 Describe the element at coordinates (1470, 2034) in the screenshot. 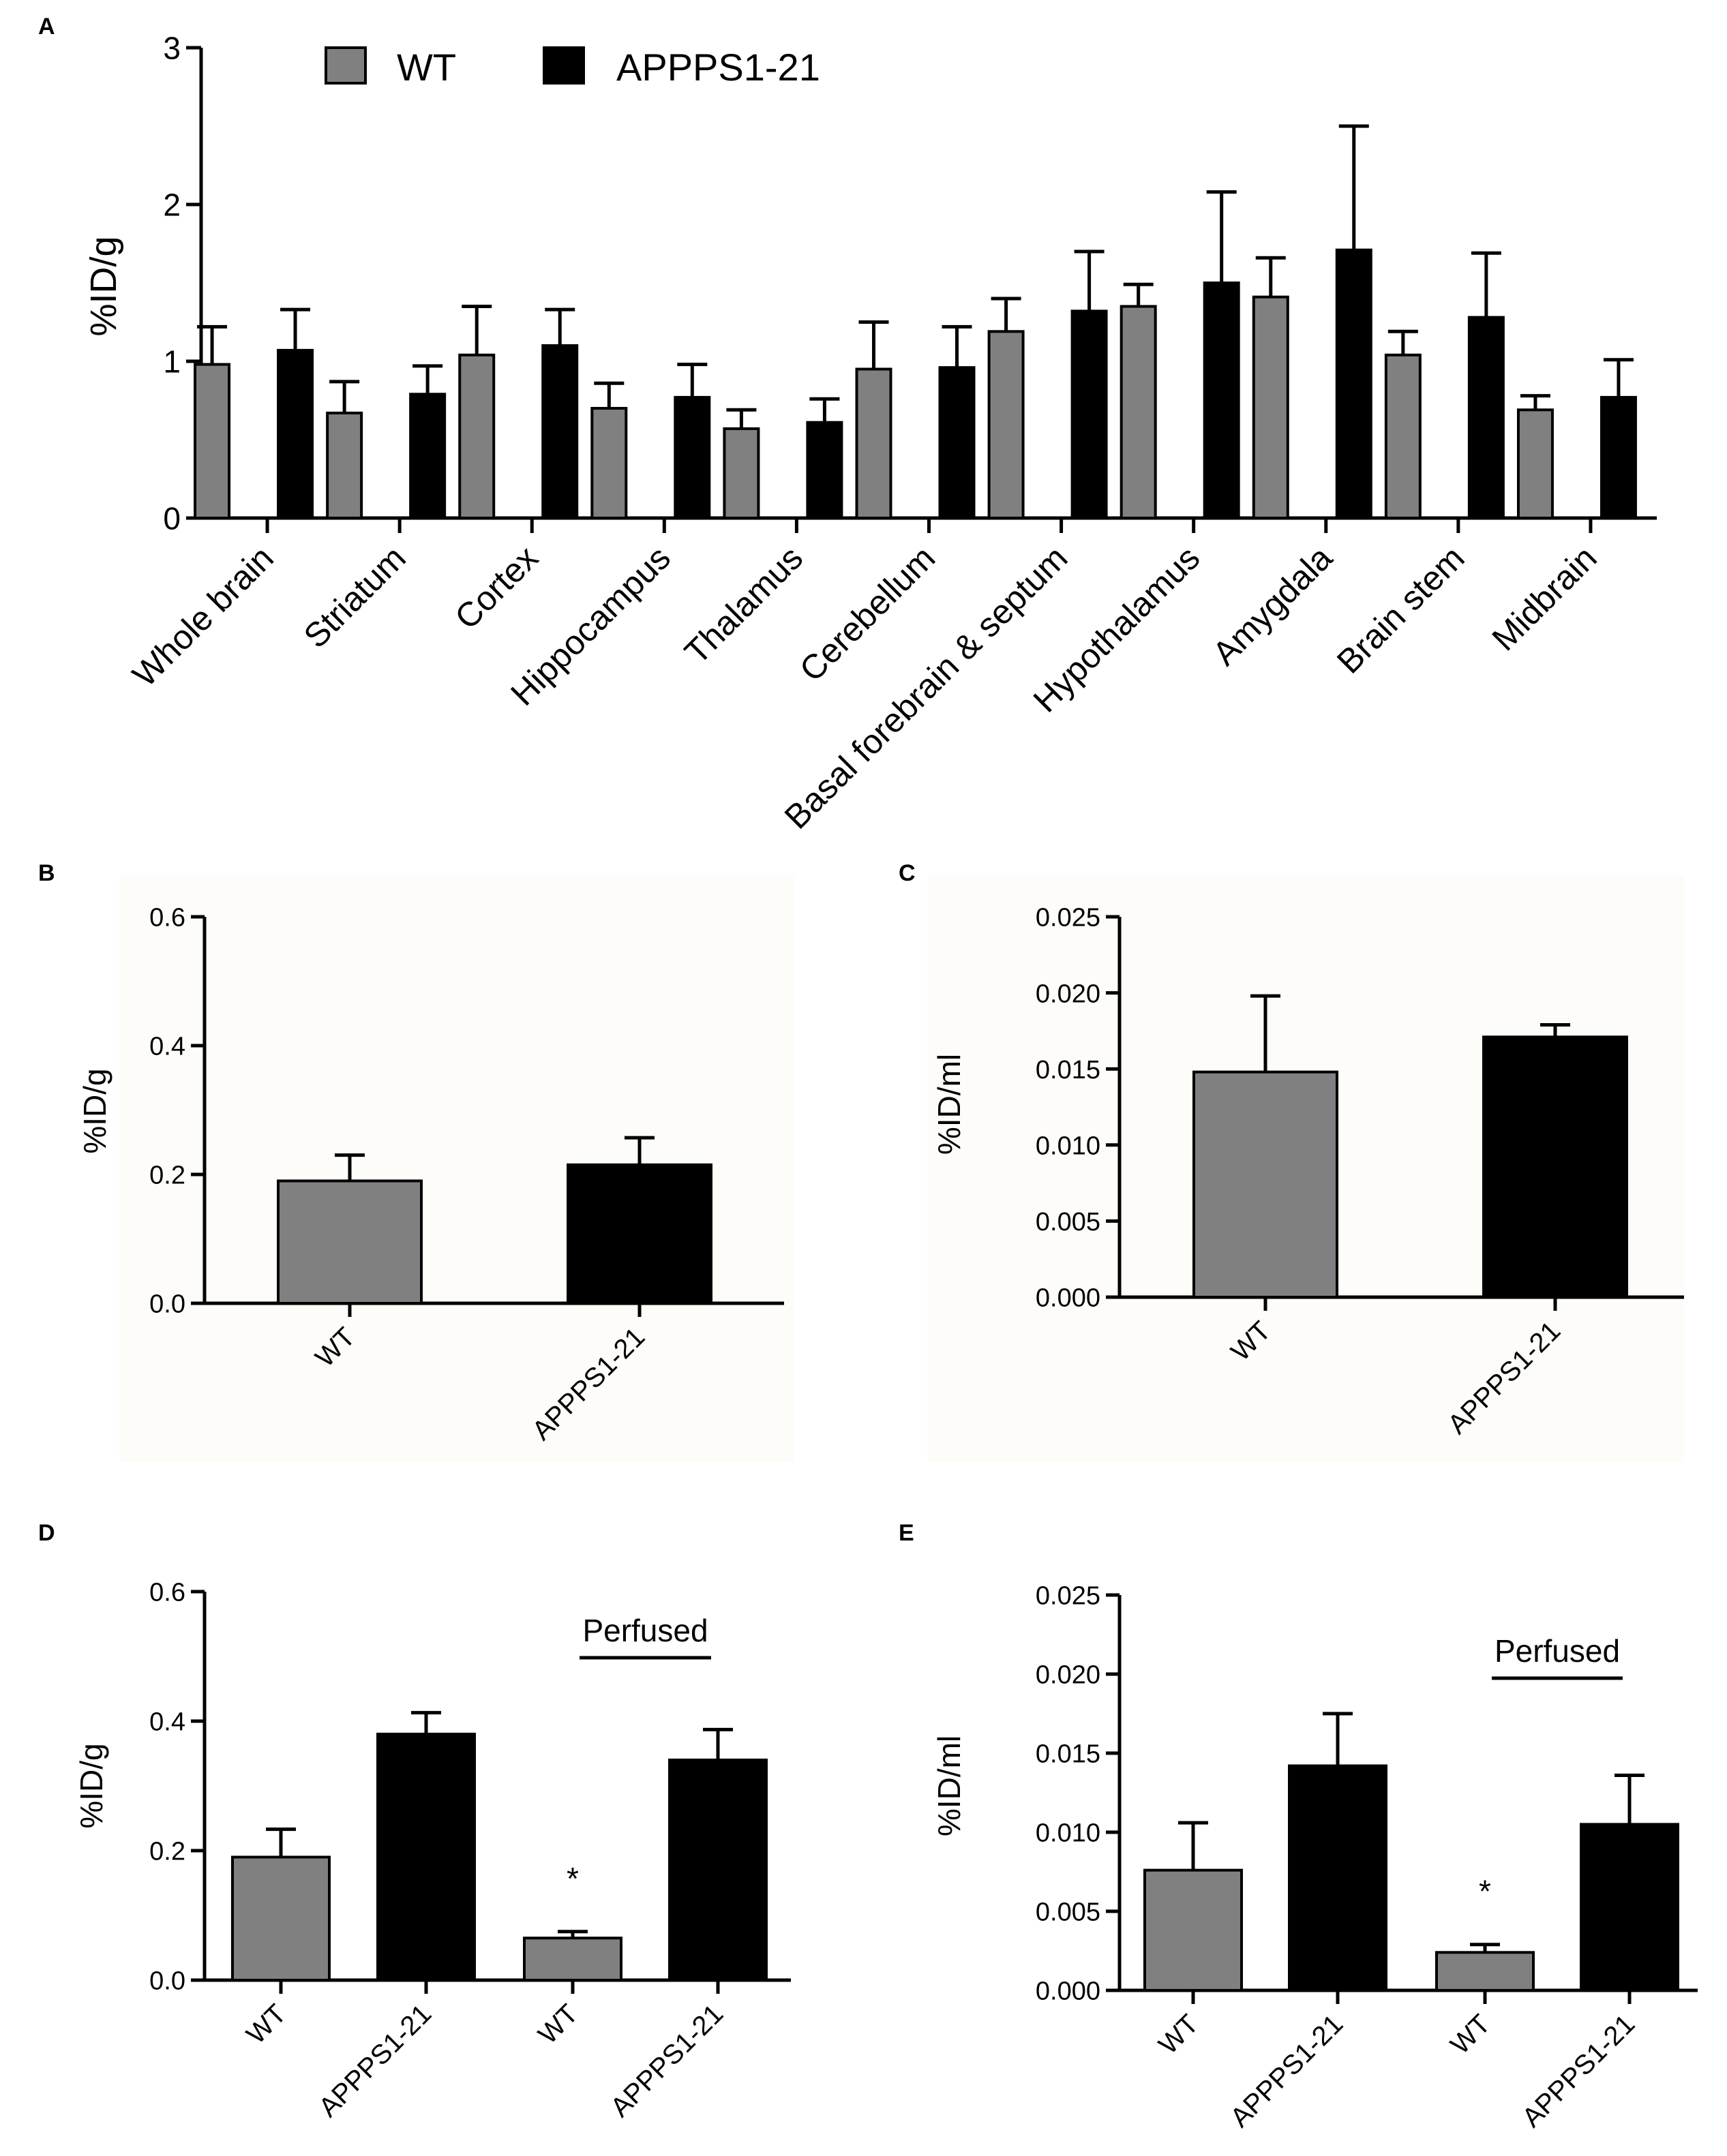

I see `panel-e-category-label-3: WT` at that location.